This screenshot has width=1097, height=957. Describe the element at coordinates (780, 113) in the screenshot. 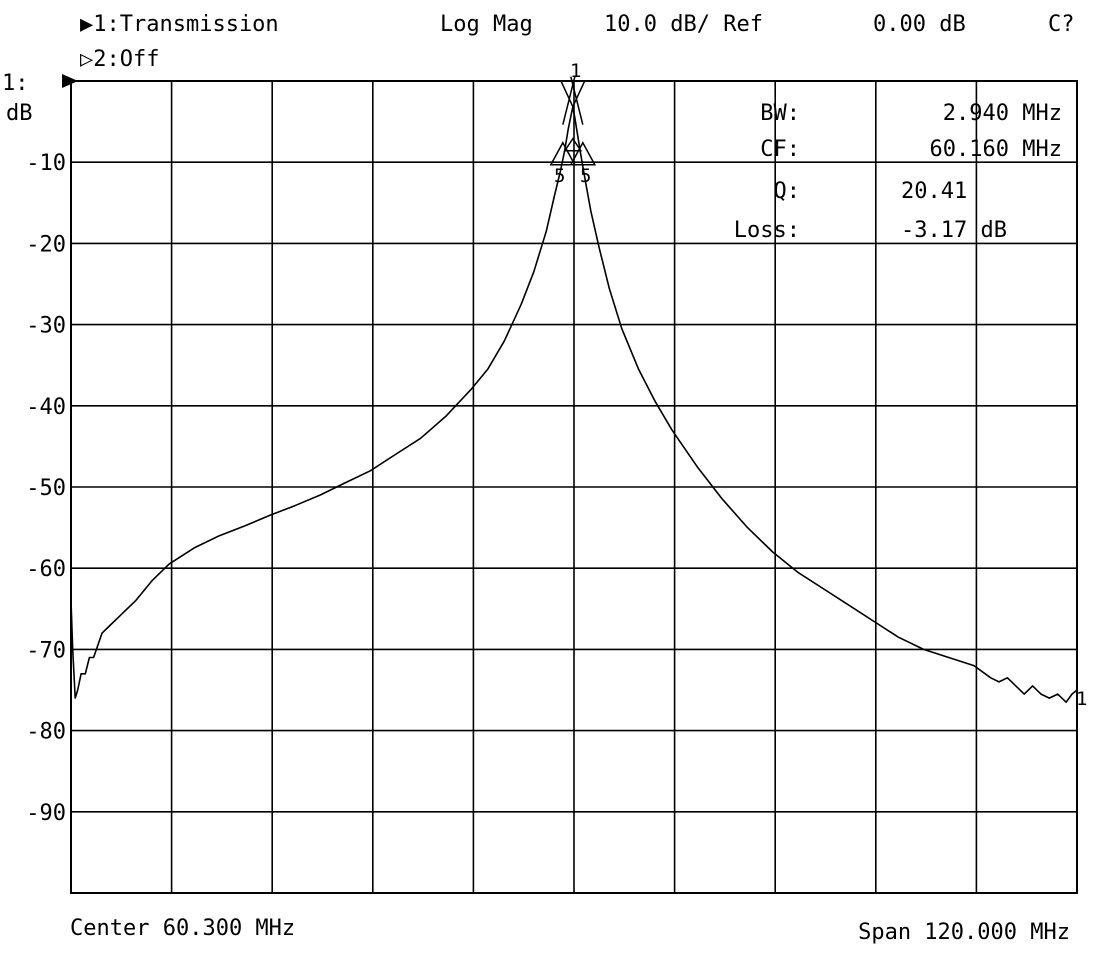

I see `marker-row-bw-label: BW:` at that location.